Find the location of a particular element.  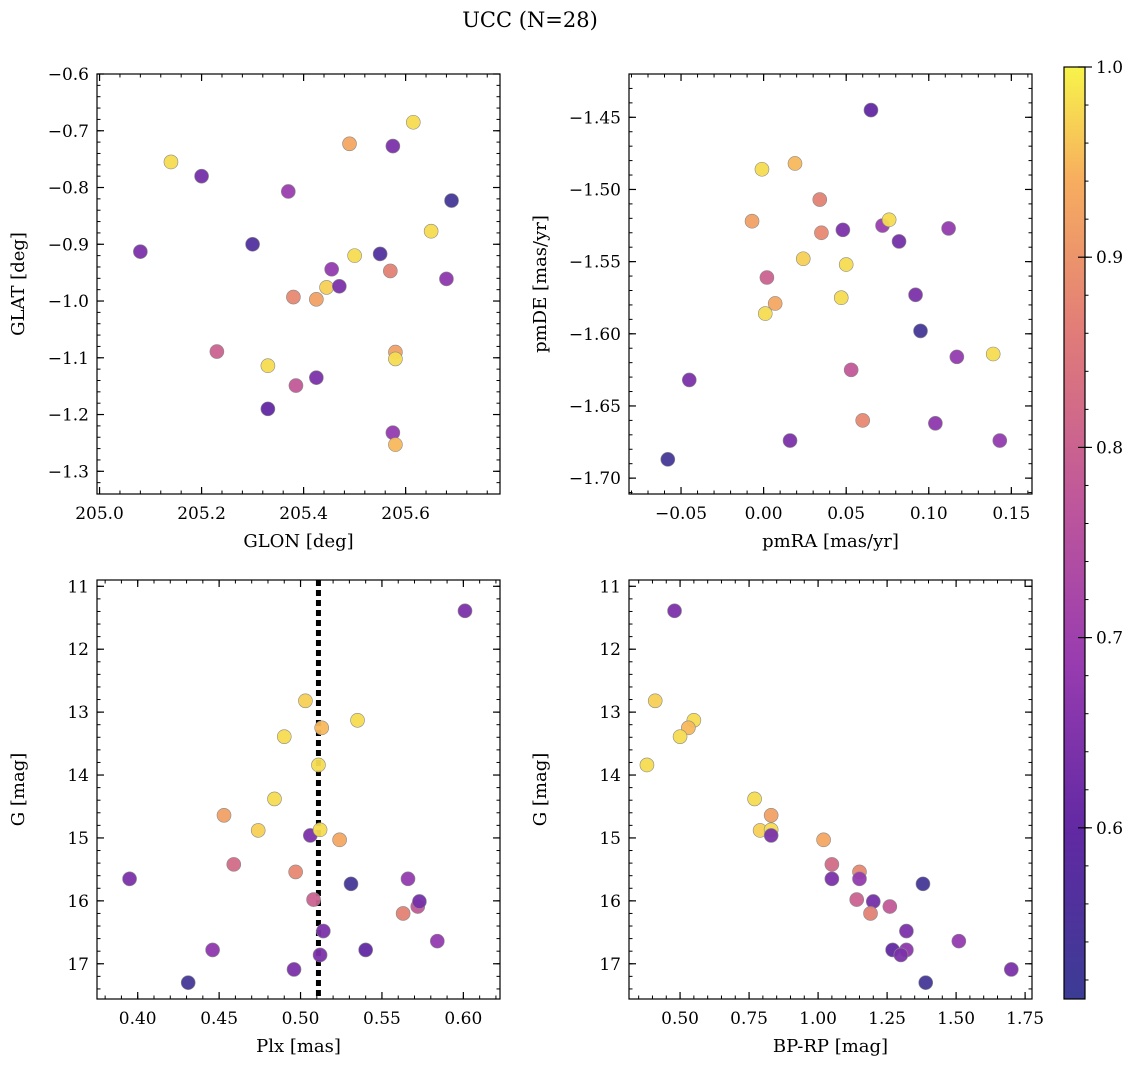

y-tick-label: −1.60 is located at coordinates (595, 335).